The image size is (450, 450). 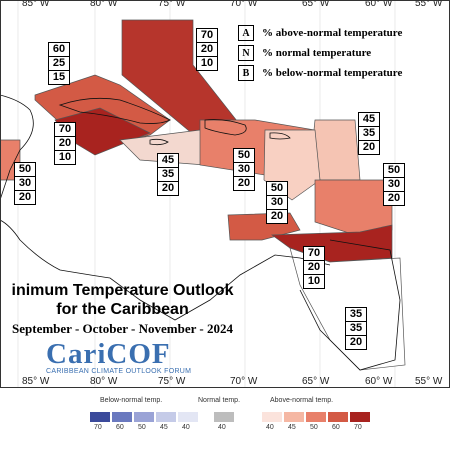 I want to click on lon-label-top: 85° W, so click(x=36, y=4).